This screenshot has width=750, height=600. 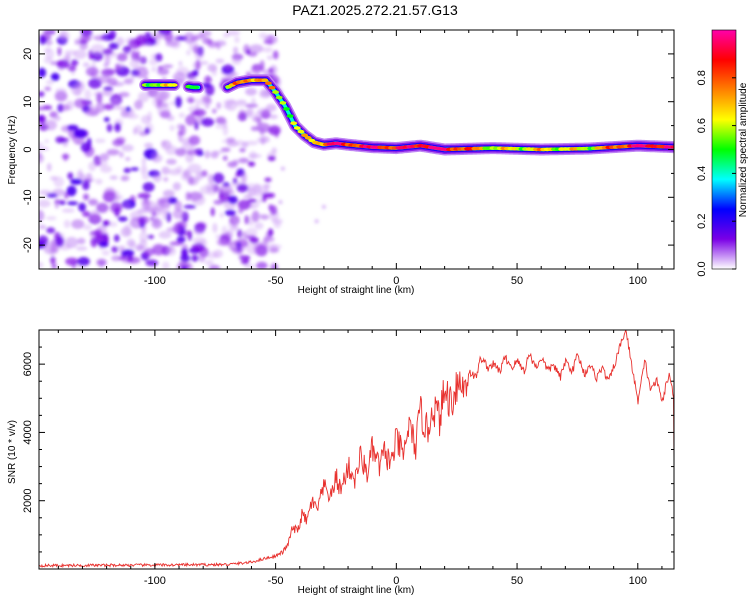 I want to click on spectrogram-ridge-layer, so click(x=406, y=115).